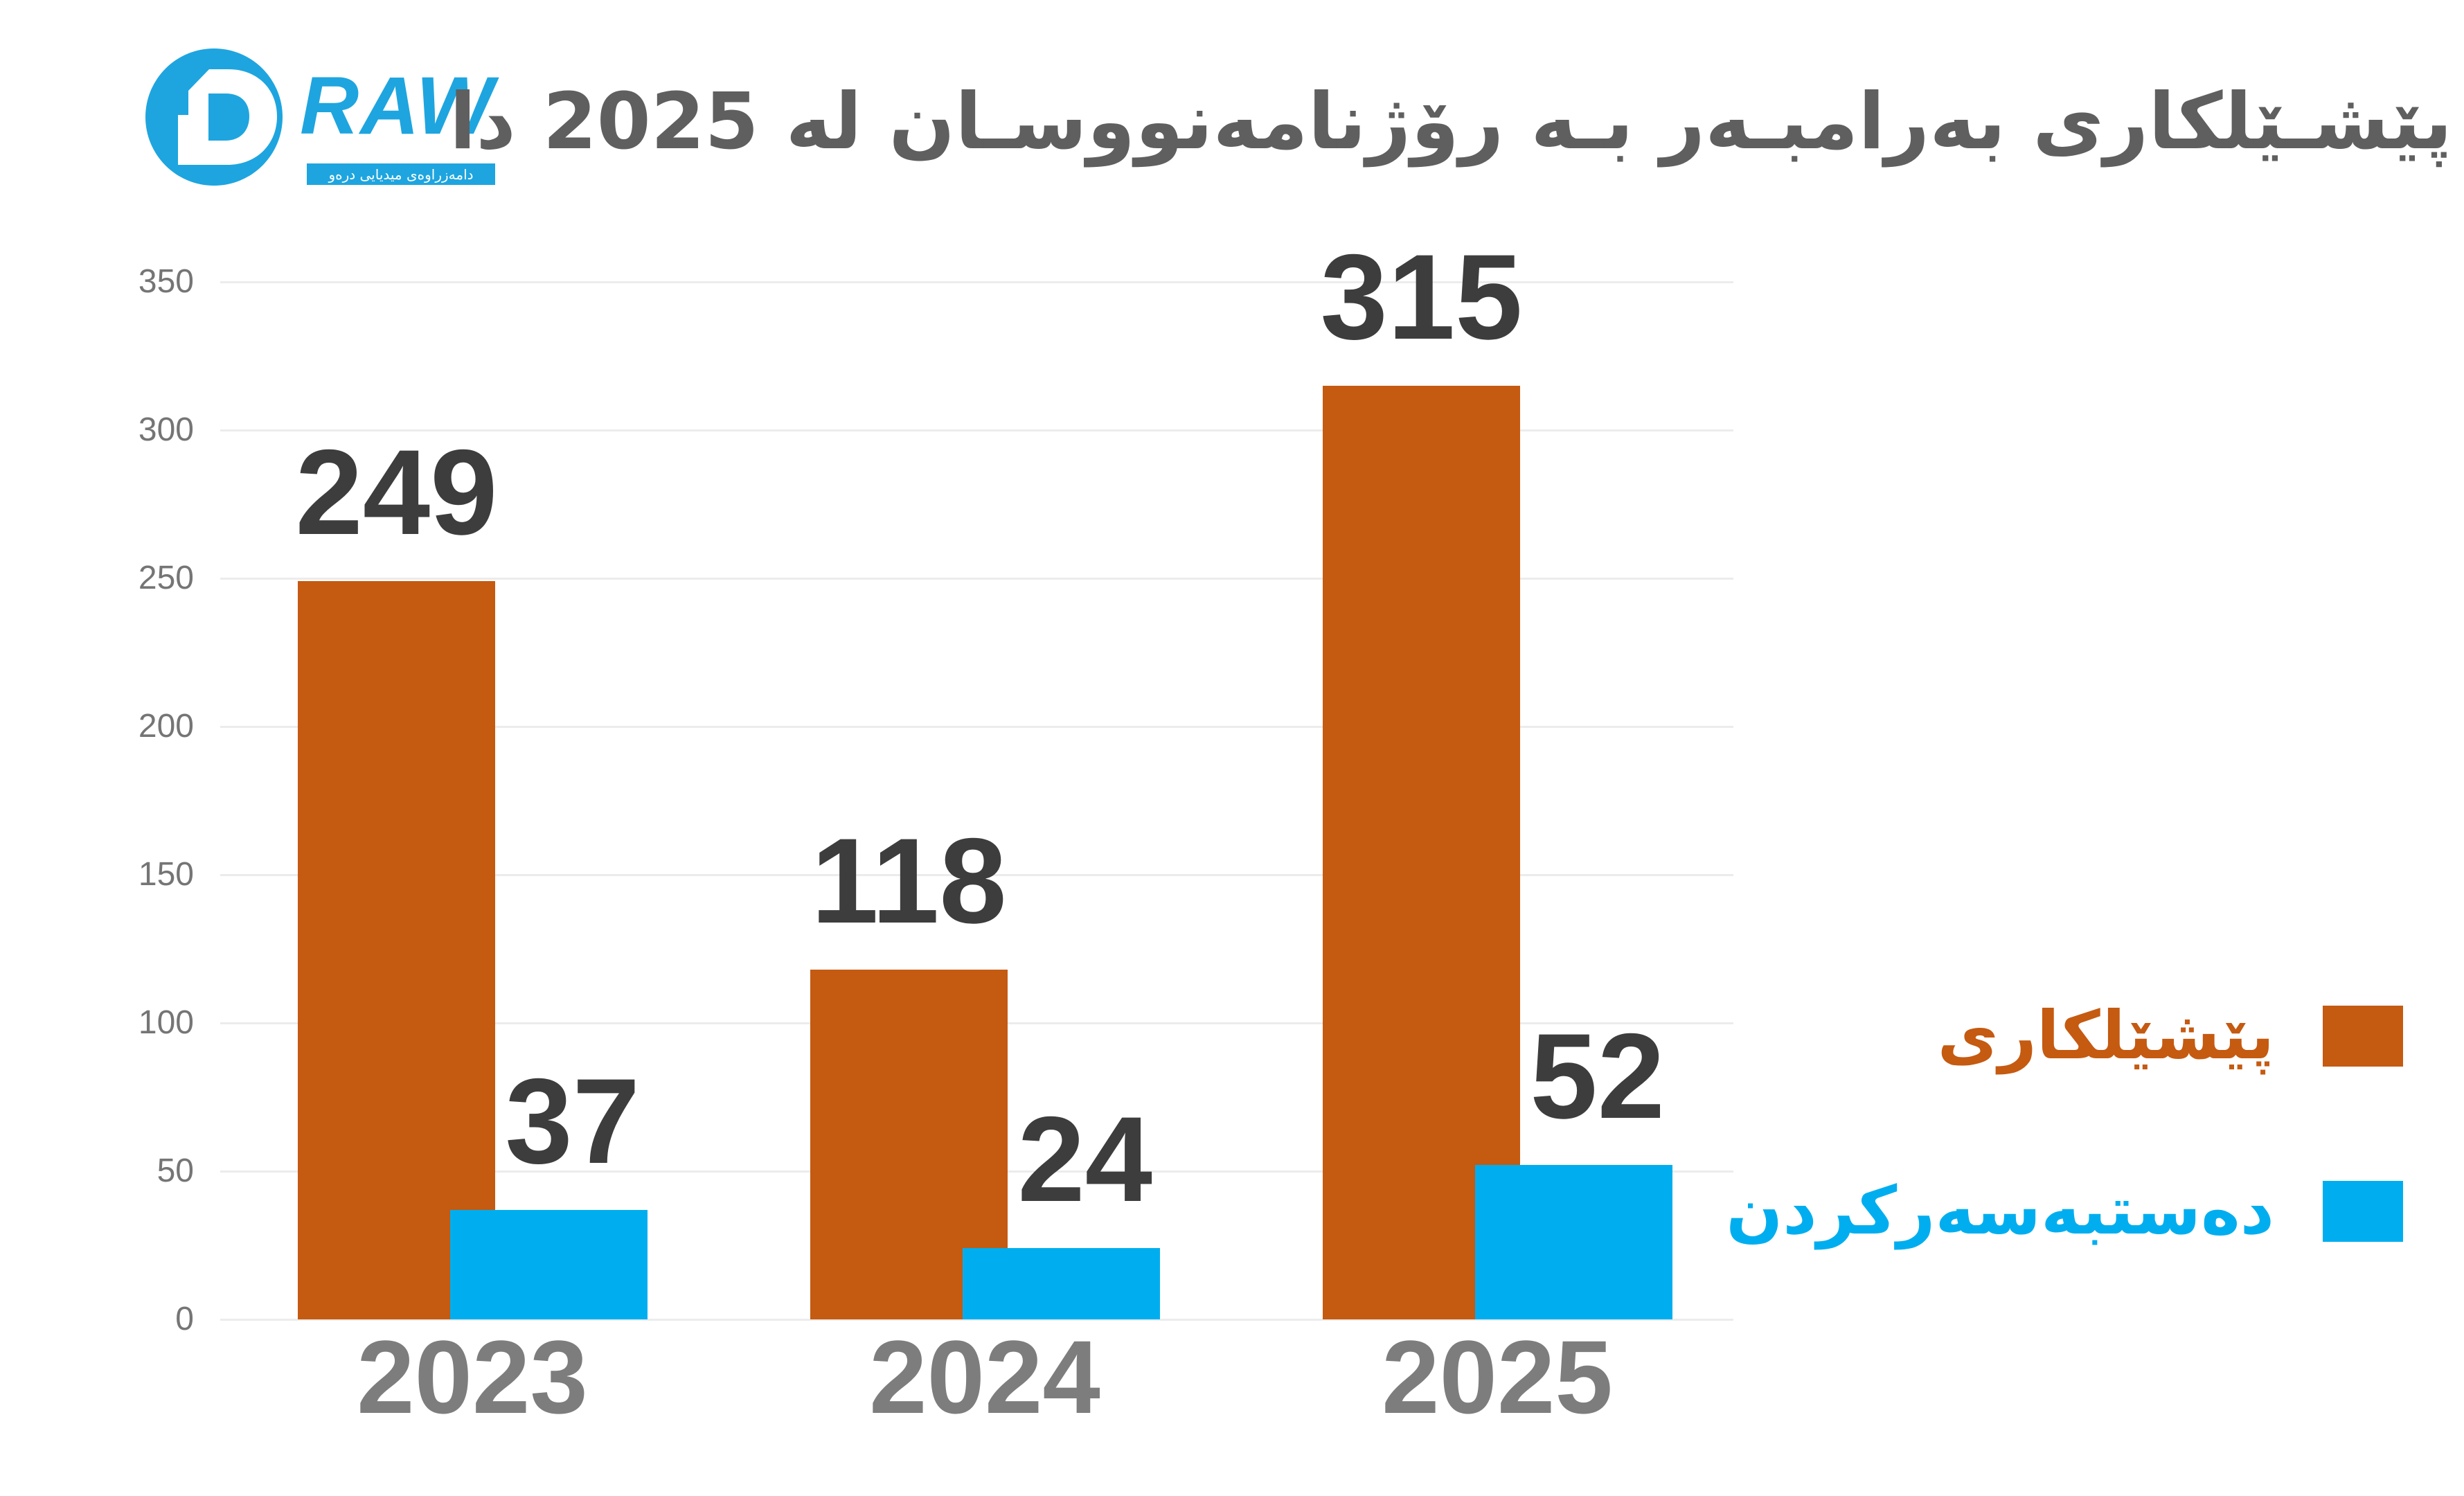  Describe the element at coordinates (2363, 1036) in the screenshot. I see `legend-swatch-violations` at that location.